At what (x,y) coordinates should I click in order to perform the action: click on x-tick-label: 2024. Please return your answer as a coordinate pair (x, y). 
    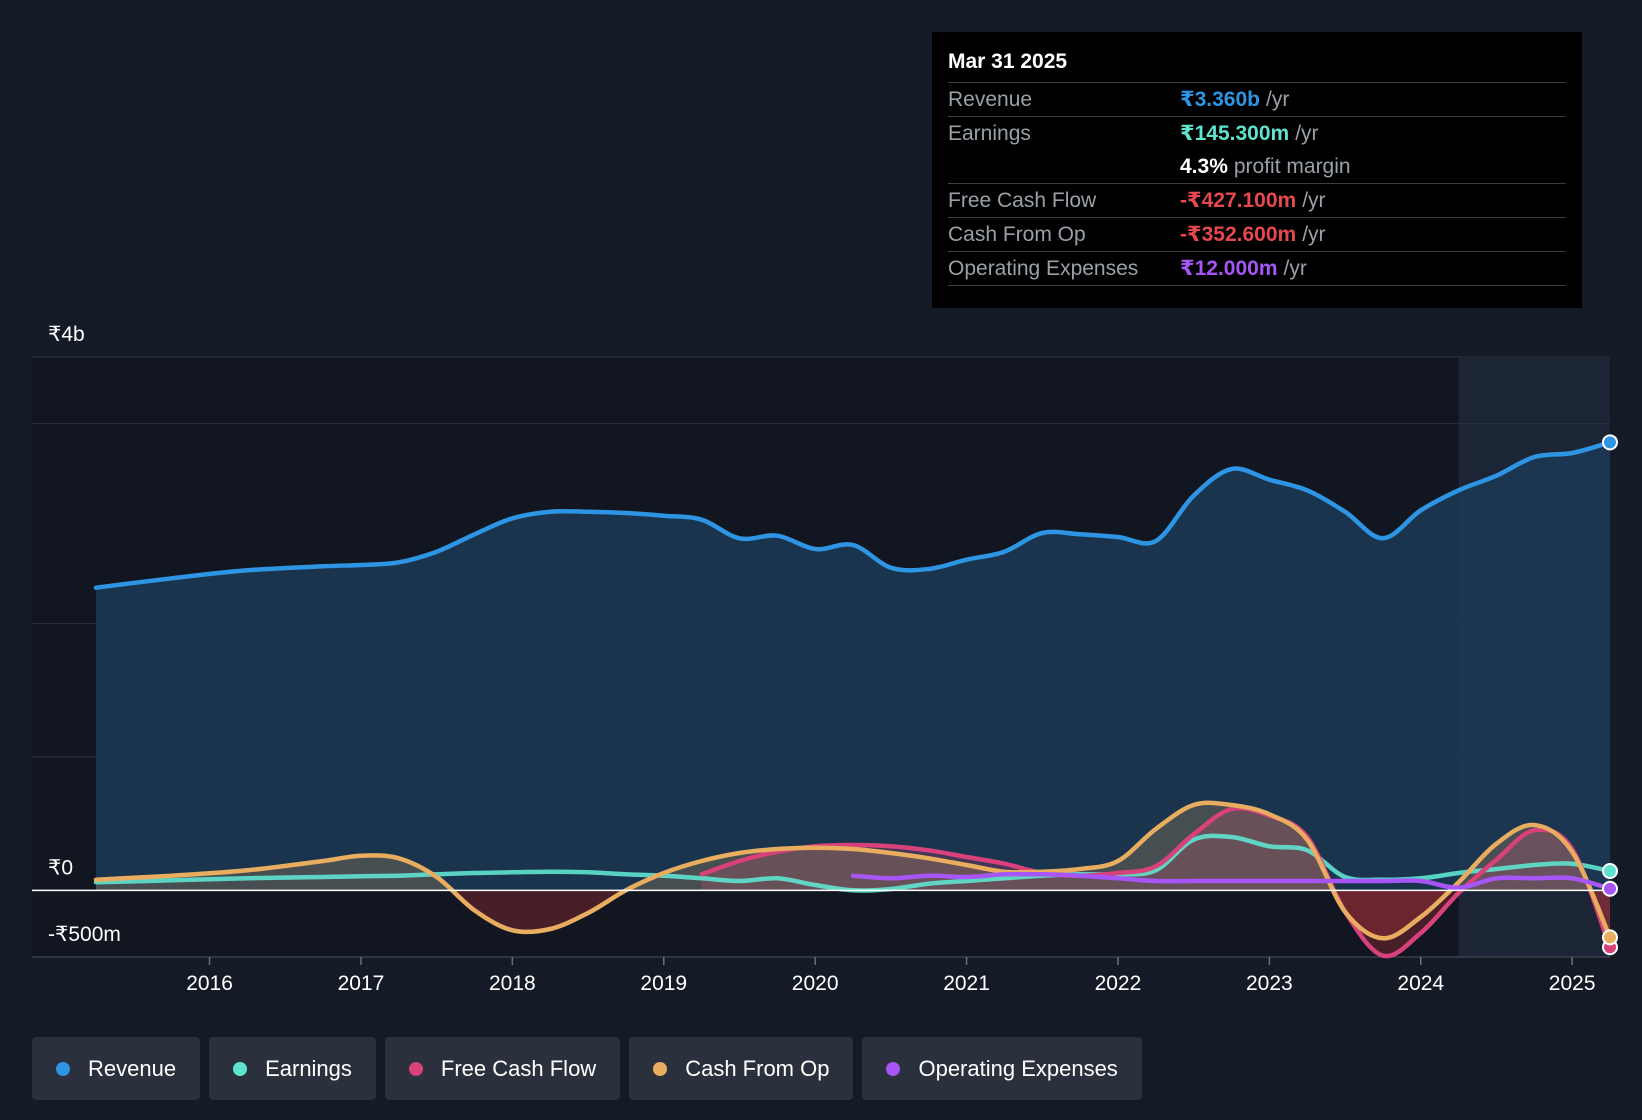
    Looking at the image, I should click on (1420, 983).